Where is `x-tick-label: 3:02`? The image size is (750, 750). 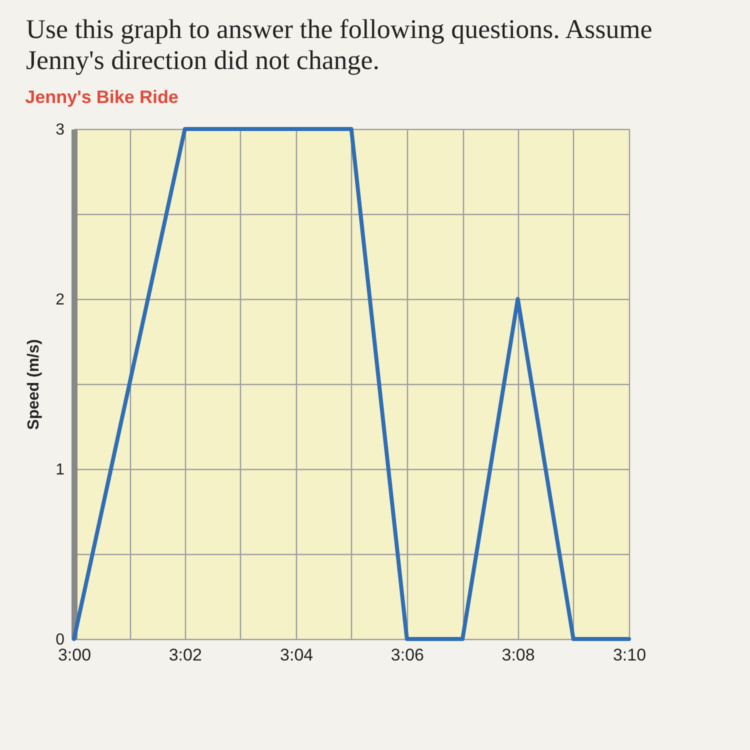
x-tick-label: 3:02 is located at coordinates (185, 655).